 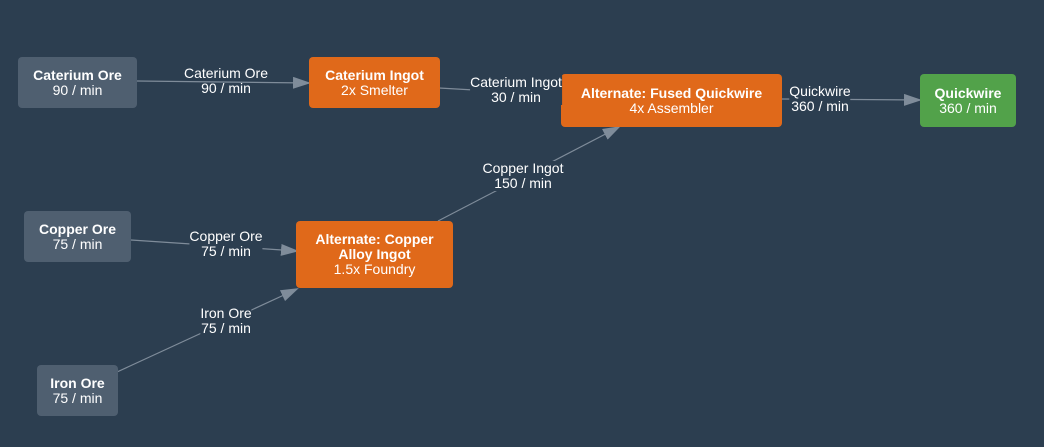 I want to click on edge-item: Iron Ore, so click(x=225, y=313).